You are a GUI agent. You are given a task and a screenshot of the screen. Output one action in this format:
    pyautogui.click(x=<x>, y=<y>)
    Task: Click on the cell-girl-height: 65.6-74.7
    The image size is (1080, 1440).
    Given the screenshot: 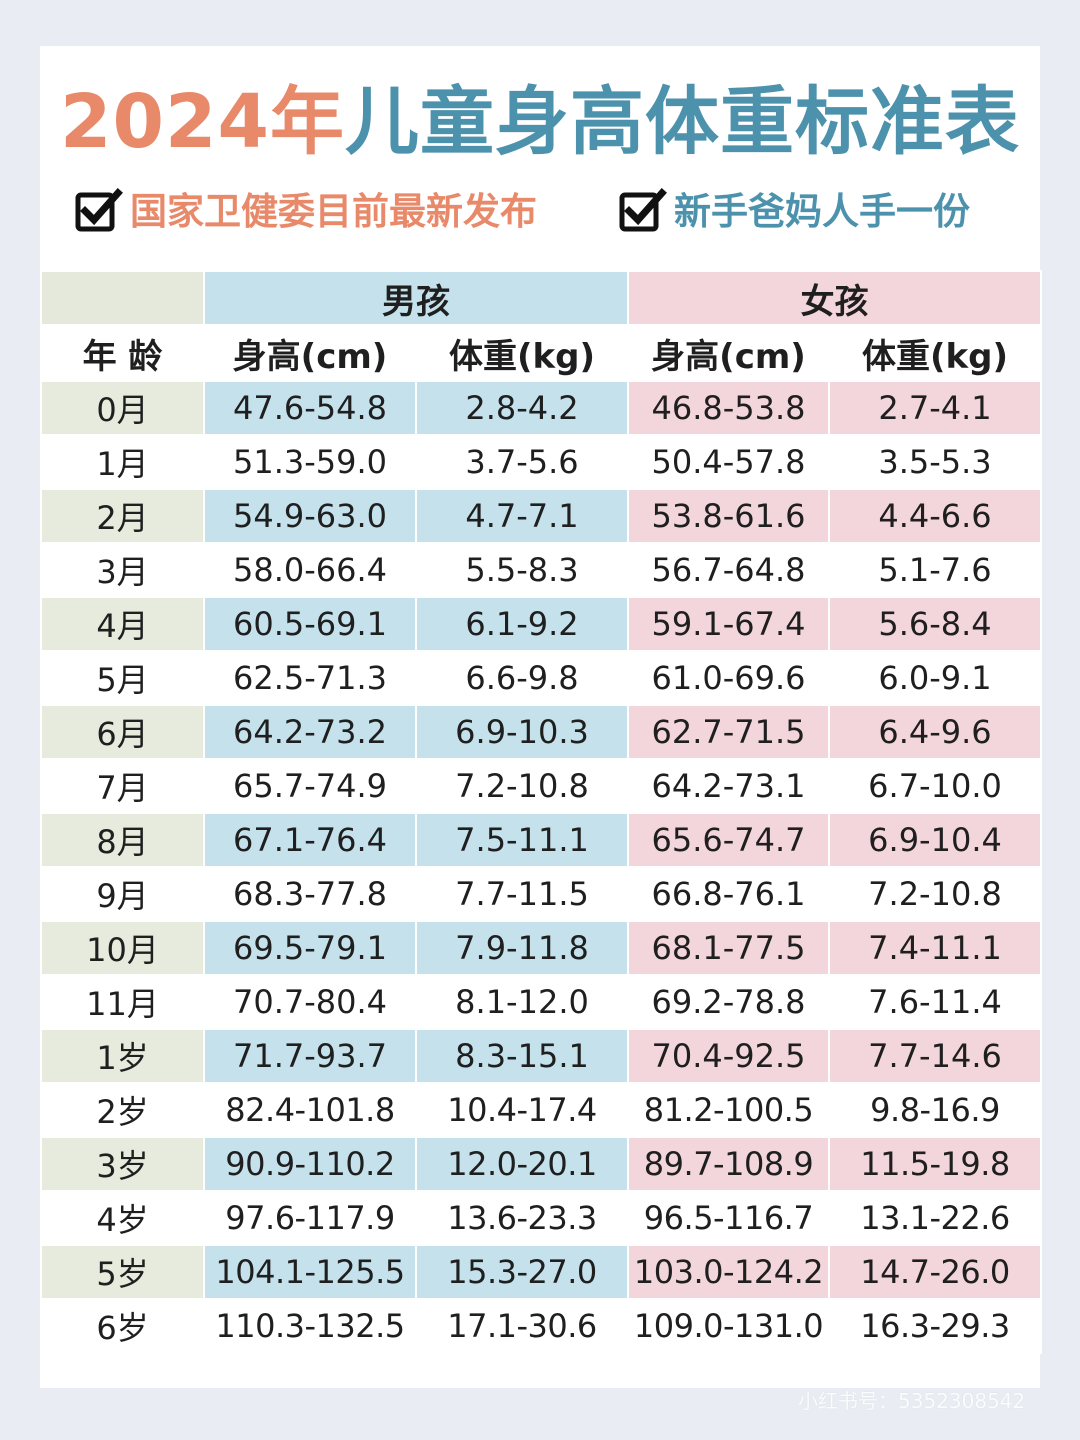 What is the action you would take?
    pyautogui.click(x=728, y=840)
    